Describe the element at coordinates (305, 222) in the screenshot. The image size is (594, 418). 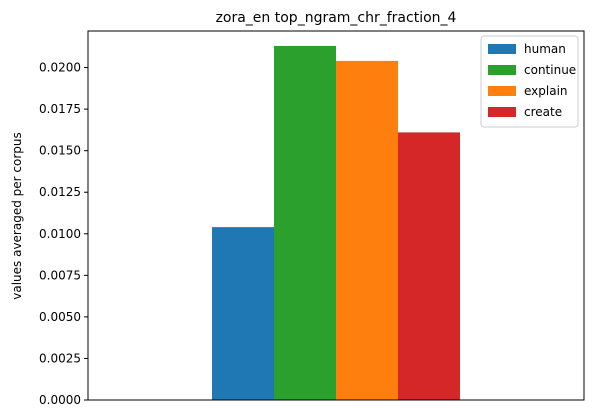
I see `bar-continue` at that location.